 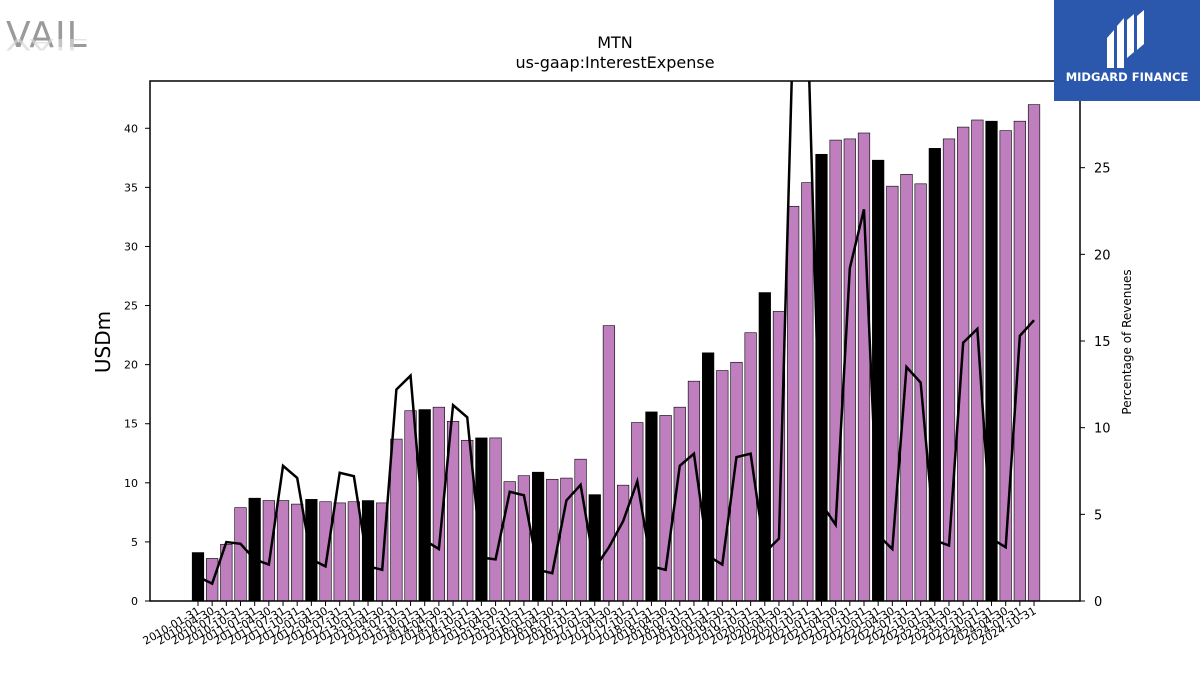 What do you see at coordinates (131, 187) in the screenshot?
I see `y-tick-label: 35` at bounding box center [131, 187].